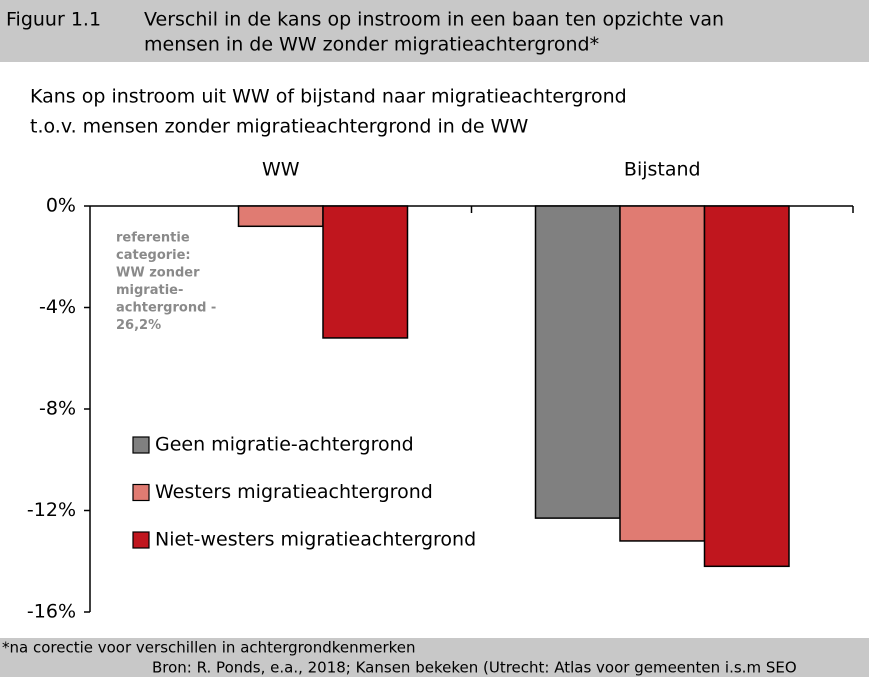 This screenshot has width=869, height=677. What do you see at coordinates (153, 238) in the screenshot?
I see `annotation: referentie` at bounding box center [153, 238].